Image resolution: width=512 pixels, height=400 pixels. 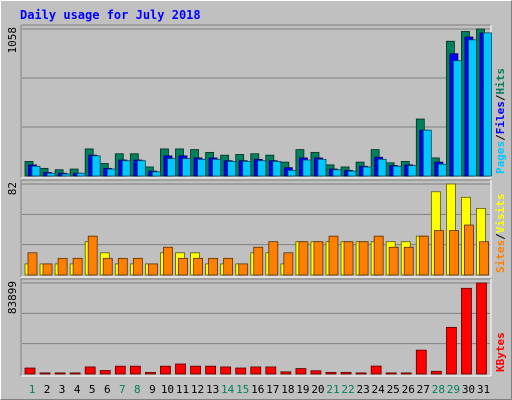 What do you see at coordinates (152, 389) in the screenshot?
I see `x-tick-label-9: 9` at bounding box center [152, 389].